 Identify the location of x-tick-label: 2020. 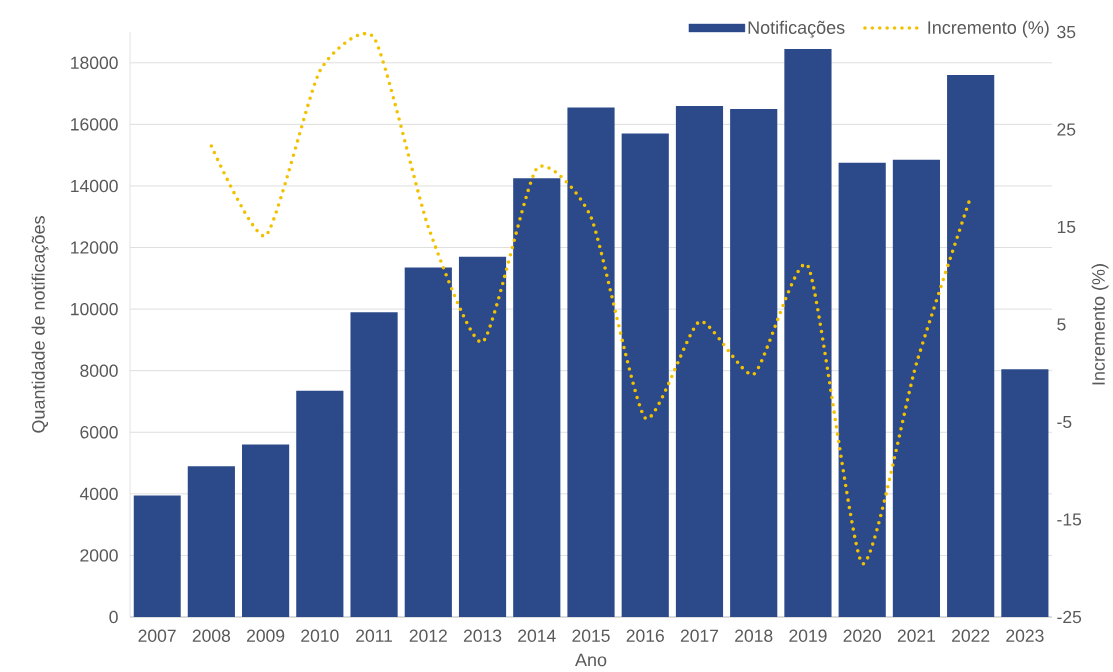
(862, 635).